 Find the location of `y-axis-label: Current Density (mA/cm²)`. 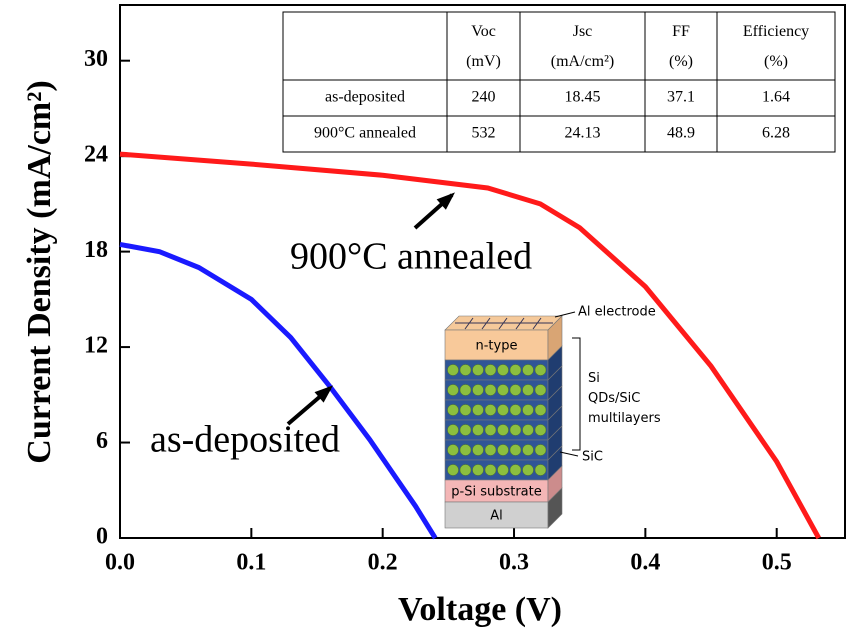

y-axis-label: Current Density (mA/cm²) is located at coordinates (39, 271).